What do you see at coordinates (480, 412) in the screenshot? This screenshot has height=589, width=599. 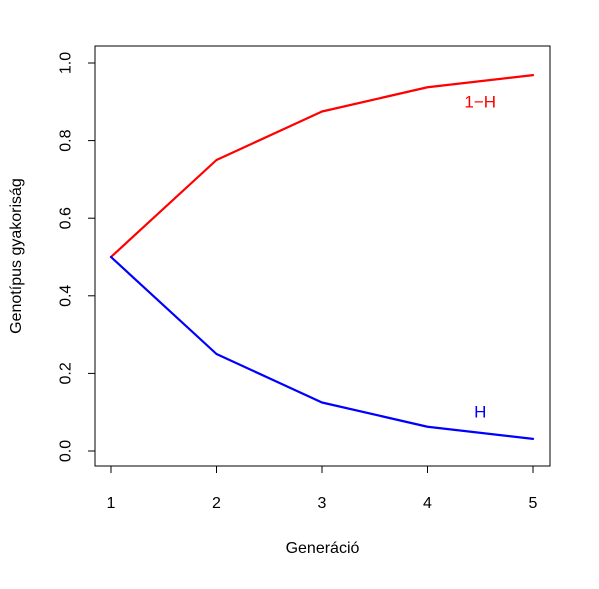 I see `annotation-label: H` at bounding box center [480, 412].